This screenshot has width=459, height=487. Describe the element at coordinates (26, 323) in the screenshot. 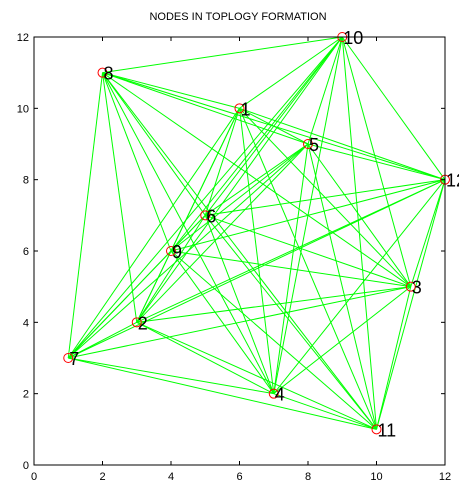

I see `y-tick-label: 4` at that location.